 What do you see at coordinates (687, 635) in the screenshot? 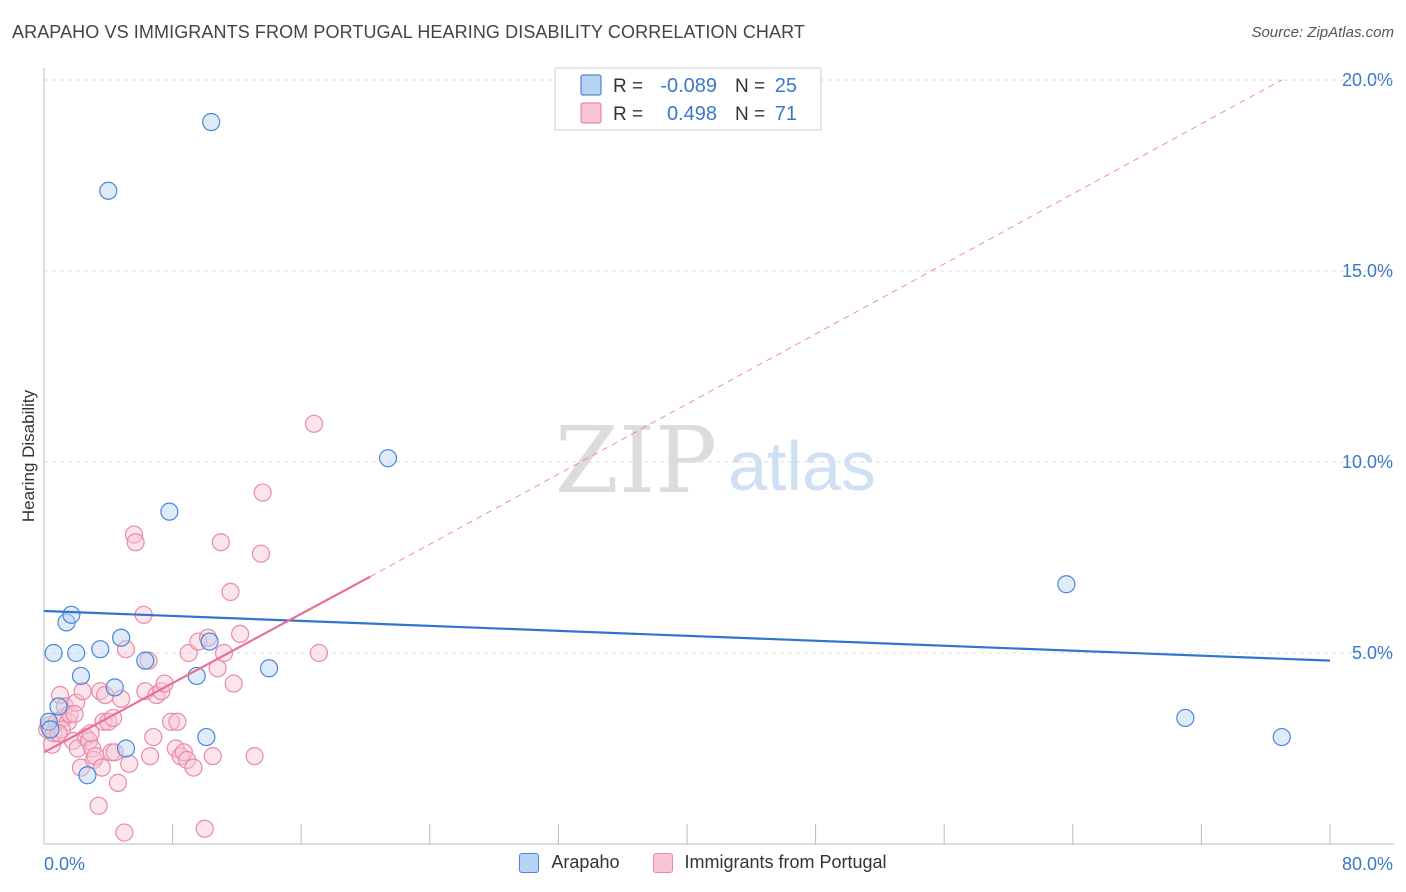
I see `arapaho-trendline` at bounding box center [687, 635].